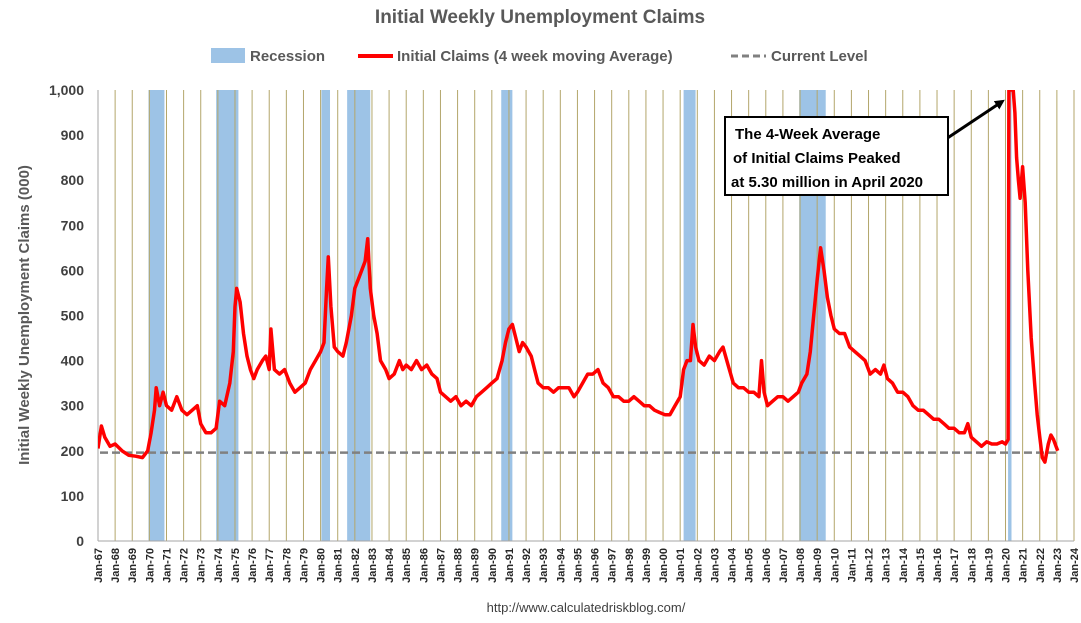  I want to click on x-tick-label: Jan-08, so click(801, 565).